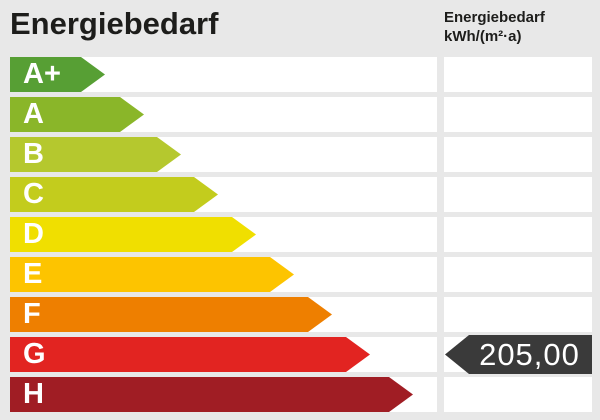 This screenshot has height=420, width=600. I want to click on band-arrow: F, so click(171, 314).